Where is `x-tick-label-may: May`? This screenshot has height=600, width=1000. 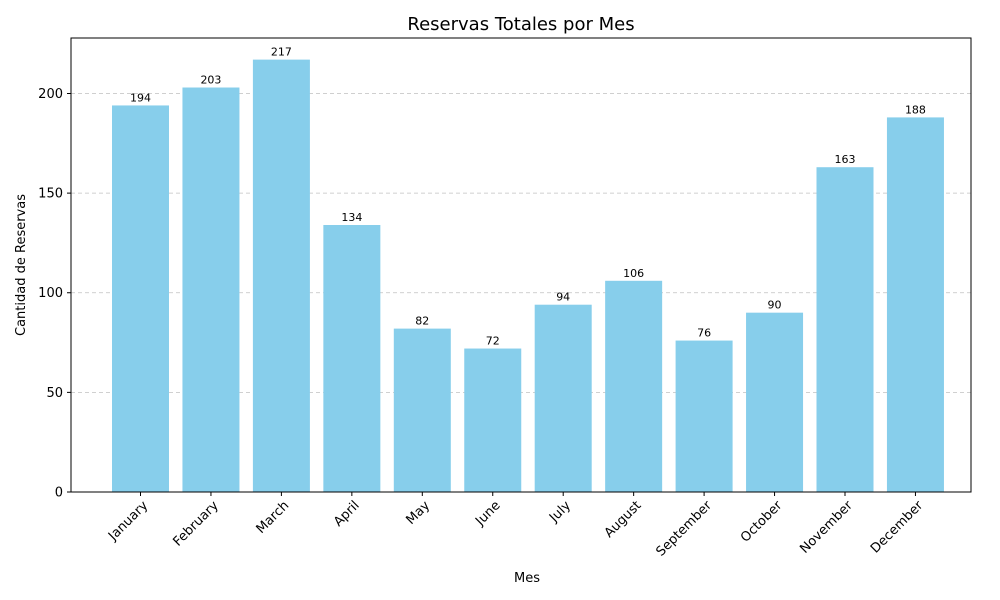
x-tick-label-may: May is located at coordinates (419, 513).